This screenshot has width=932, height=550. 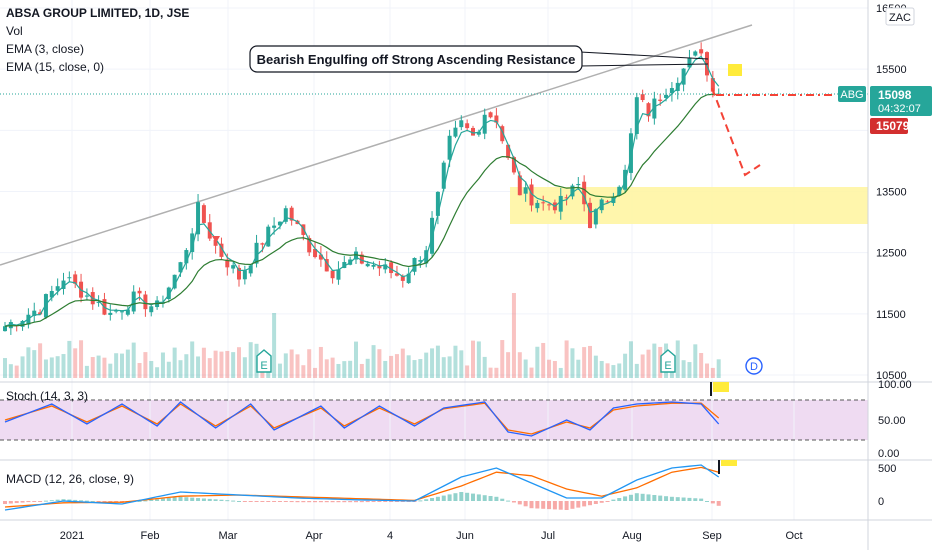 What do you see at coordinates (548, 536) in the screenshot?
I see `x-tick-label: Jul` at bounding box center [548, 536].